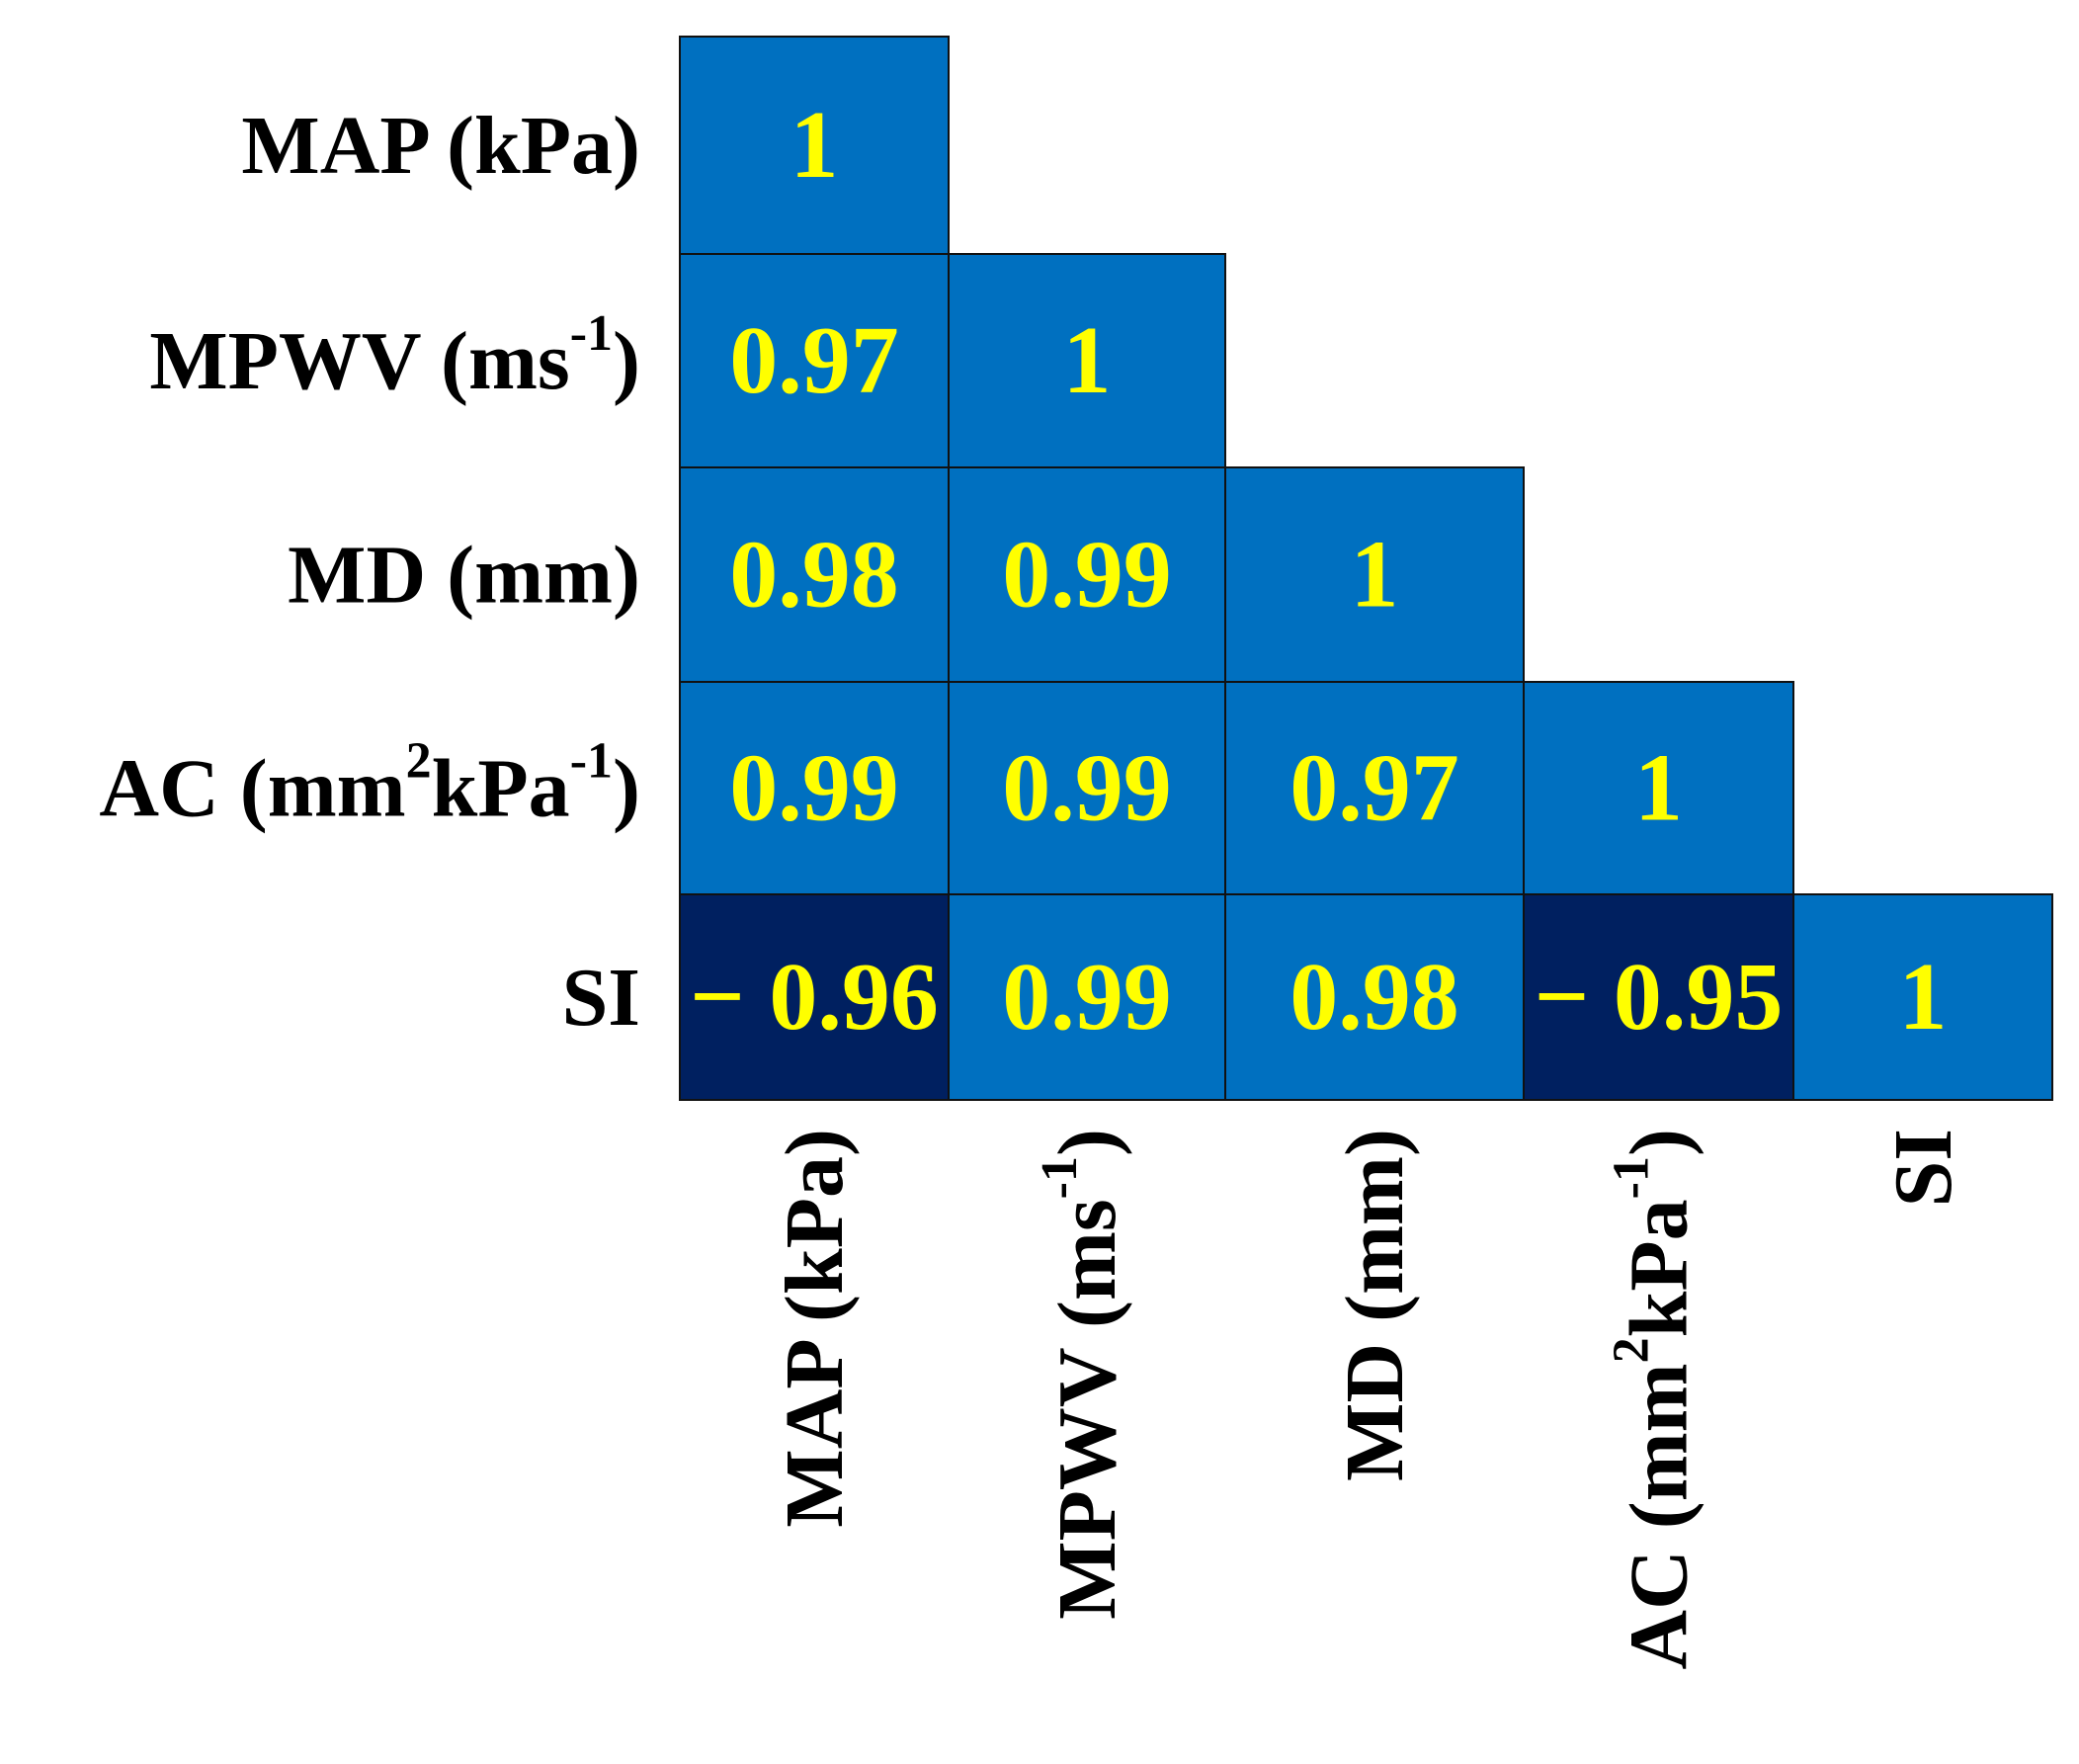 This screenshot has height=1764, width=2079. I want to click on heatmap-cell-map-kpa-vs-map-kpa, so click(815, 145).